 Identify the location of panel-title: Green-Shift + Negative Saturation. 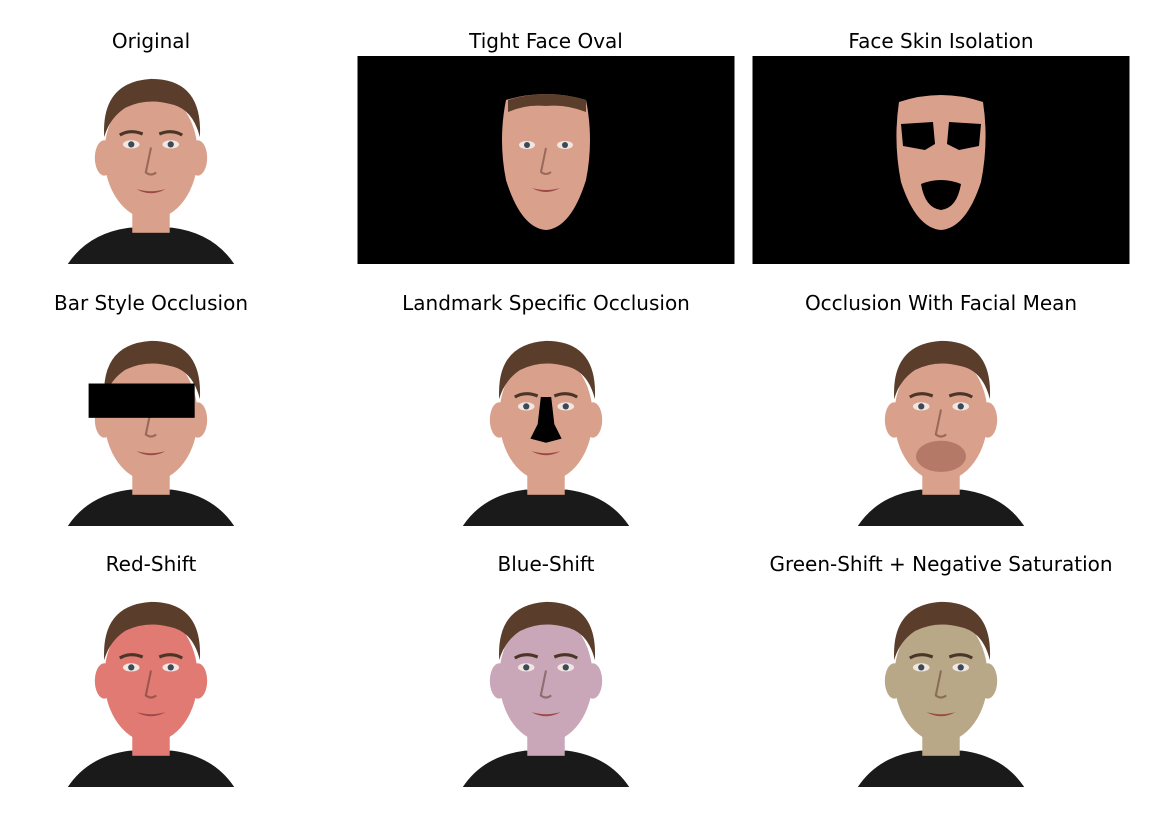
(941, 564).